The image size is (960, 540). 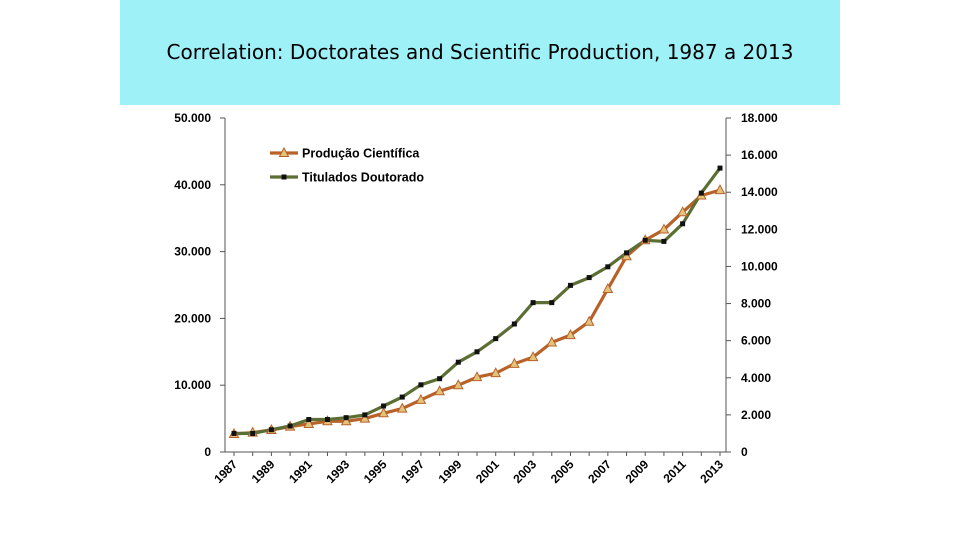 What do you see at coordinates (524, 471) in the screenshot?
I see `x-axis-tick-label: 2003` at bounding box center [524, 471].